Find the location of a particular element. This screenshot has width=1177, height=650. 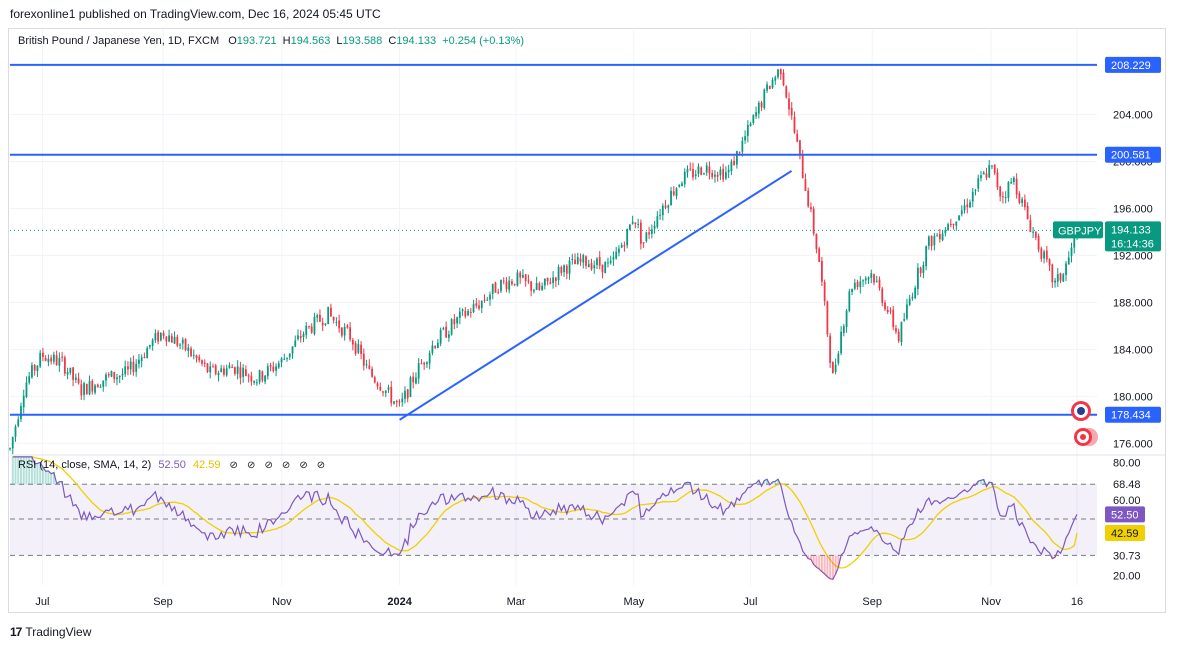

price-level-label: 200.581 is located at coordinates (1131, 156).